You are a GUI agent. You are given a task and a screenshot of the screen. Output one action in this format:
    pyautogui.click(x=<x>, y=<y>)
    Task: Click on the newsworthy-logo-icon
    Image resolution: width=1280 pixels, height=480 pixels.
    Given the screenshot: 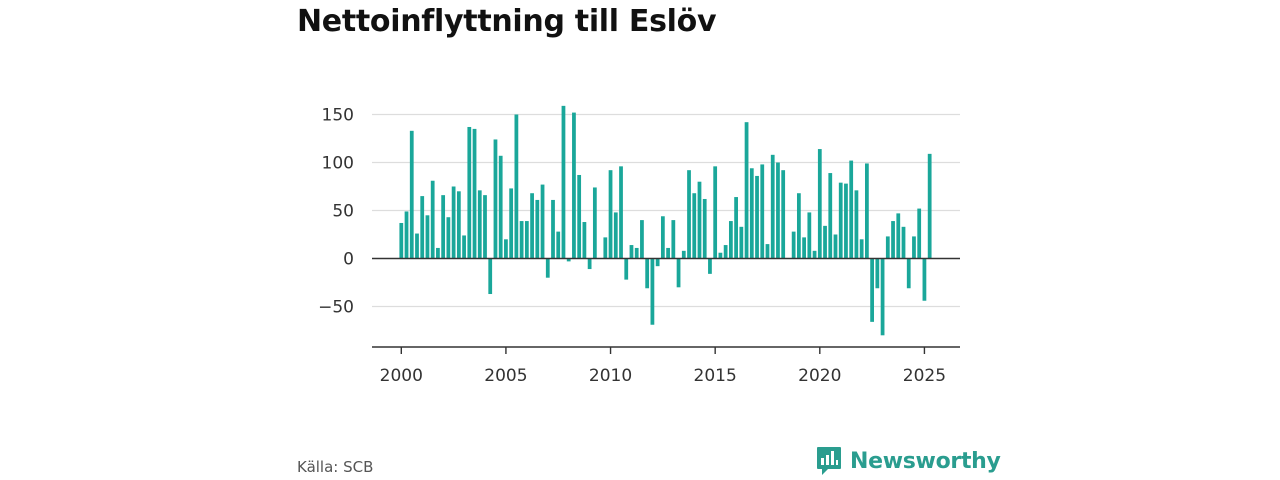 What is the action you would take?
    pyautogui.click(x=829, y=461)
    